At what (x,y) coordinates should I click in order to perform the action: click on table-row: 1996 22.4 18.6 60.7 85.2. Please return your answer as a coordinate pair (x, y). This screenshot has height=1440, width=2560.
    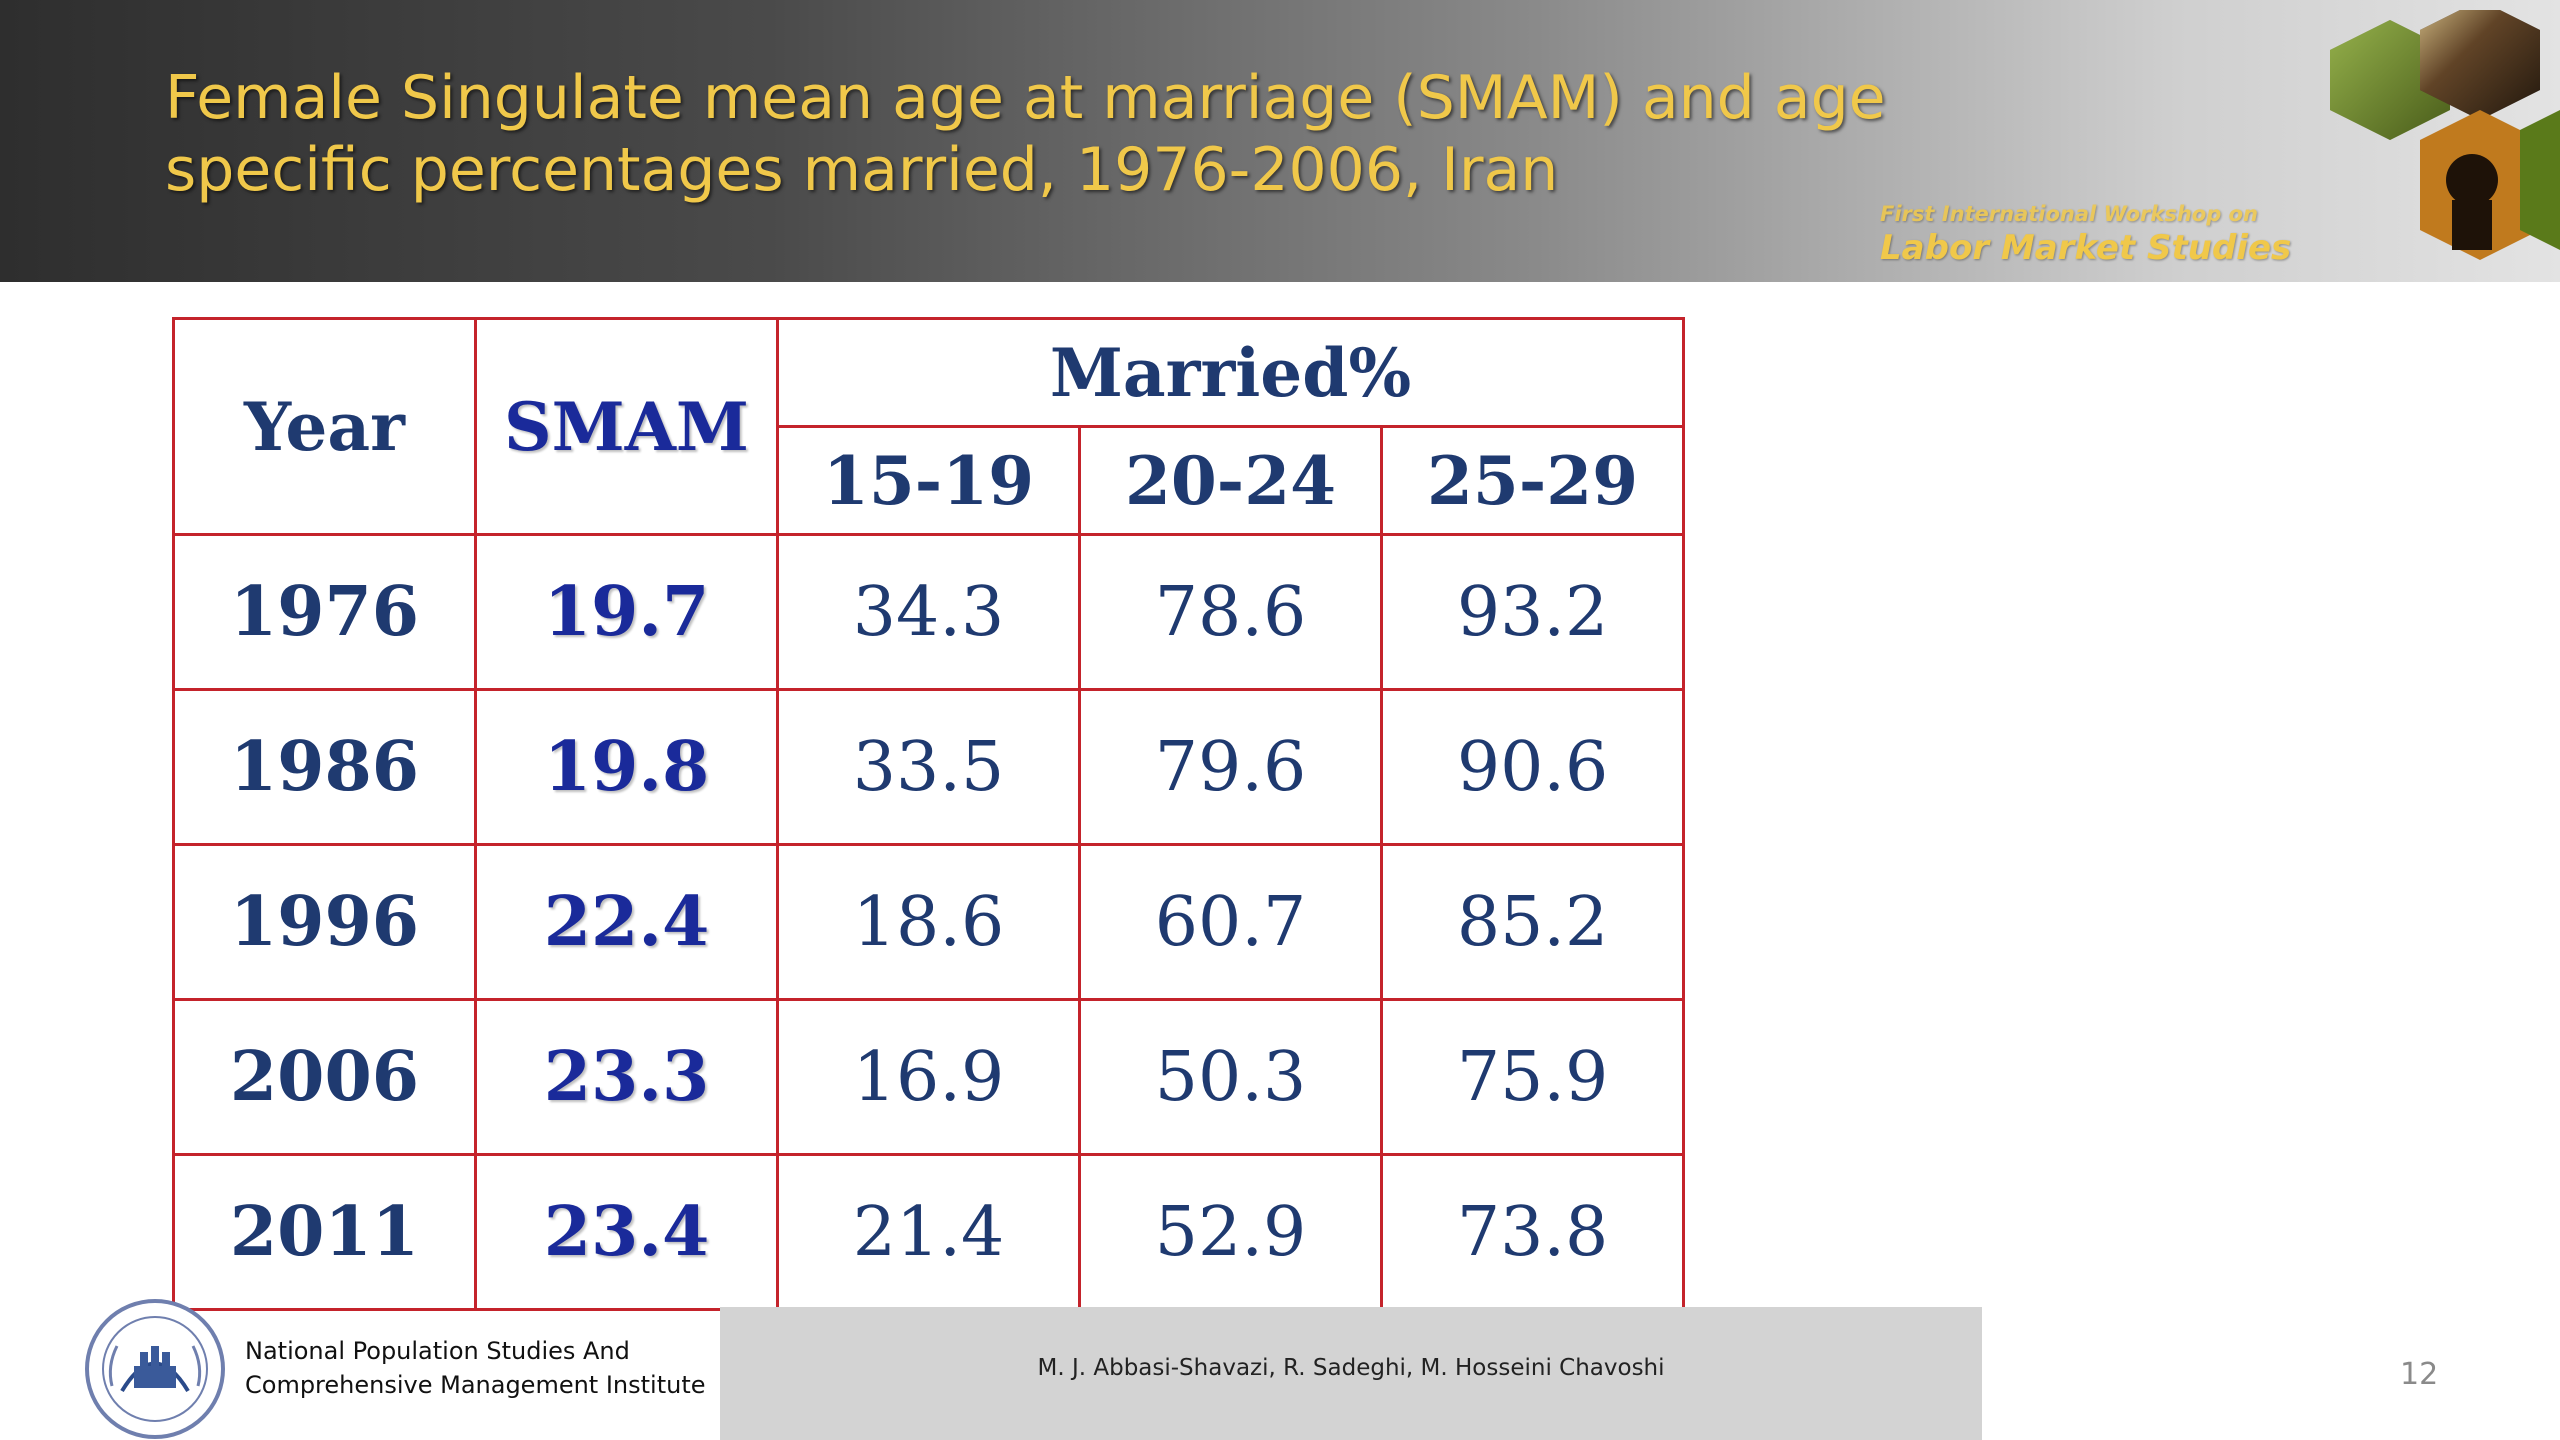
    Looking at the image, I should click on (929, 922).